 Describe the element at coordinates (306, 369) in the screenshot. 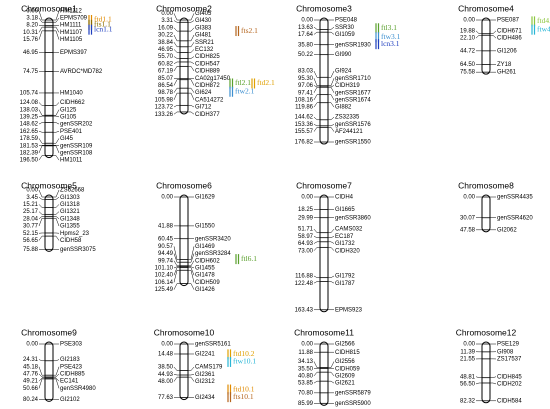

I see `marker-position: 35.50` at that location.